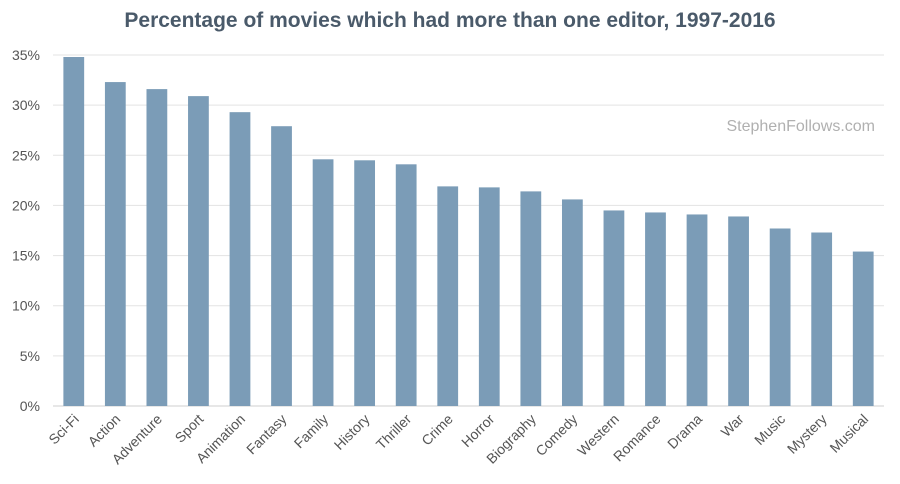 Image resolution: width=900 pixels, height=484 pixels. Describe the element at coordinates (684, 431) in the screenshot. I see `x-tick-label: Drama` at that location.